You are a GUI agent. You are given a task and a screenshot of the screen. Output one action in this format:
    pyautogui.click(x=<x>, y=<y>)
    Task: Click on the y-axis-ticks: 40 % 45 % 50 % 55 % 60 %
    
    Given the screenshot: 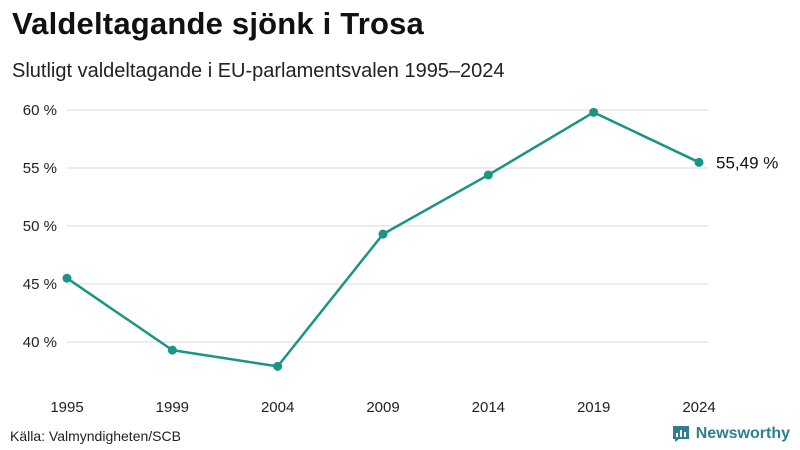 What is the action you would take?
    pyautogui.click(x=40, y=226)
    